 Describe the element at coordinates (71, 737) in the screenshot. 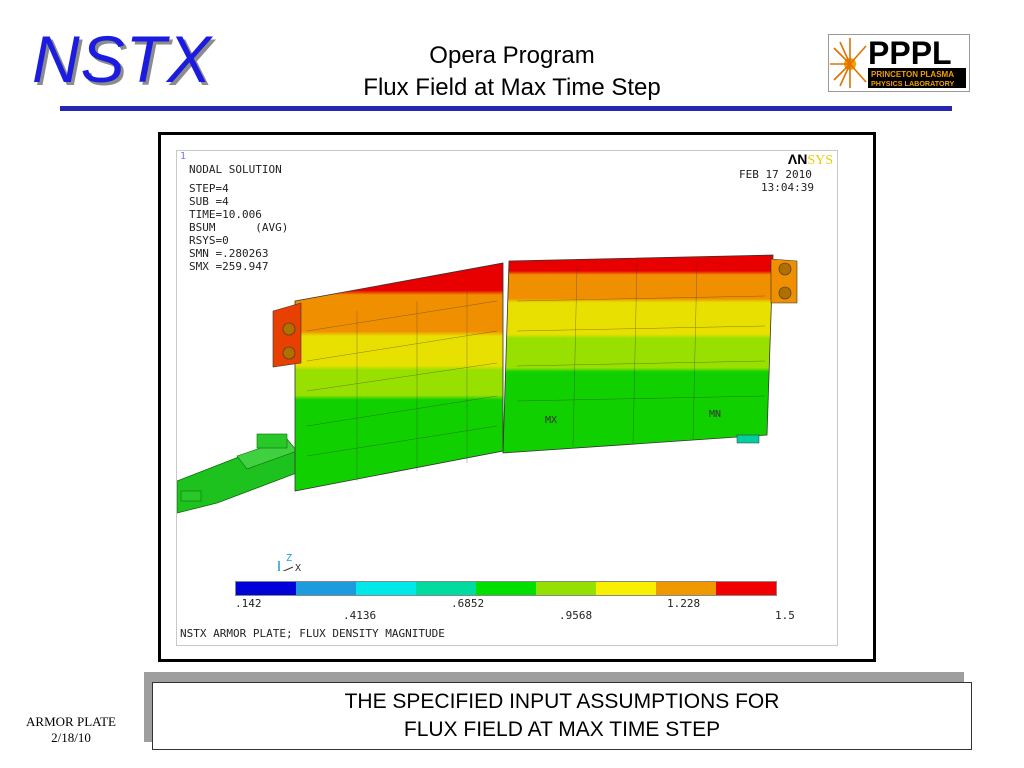

I see `footer-line-2: 2/18/10` at that location.